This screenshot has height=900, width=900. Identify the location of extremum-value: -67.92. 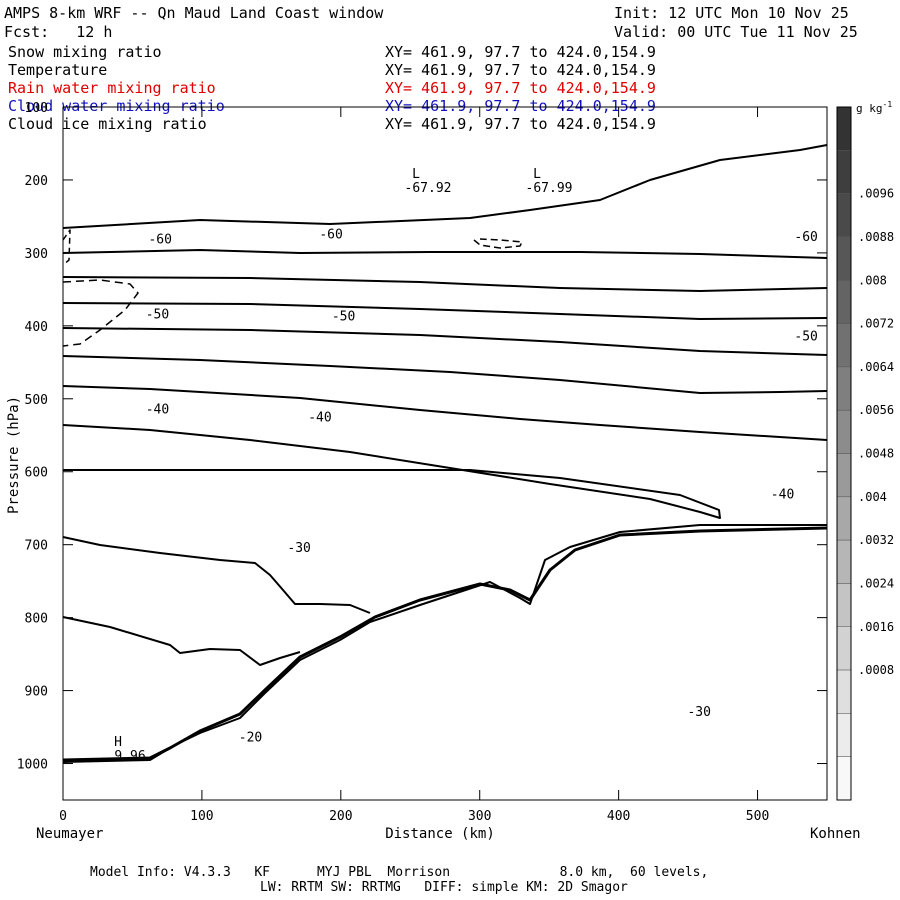
(428, 188).